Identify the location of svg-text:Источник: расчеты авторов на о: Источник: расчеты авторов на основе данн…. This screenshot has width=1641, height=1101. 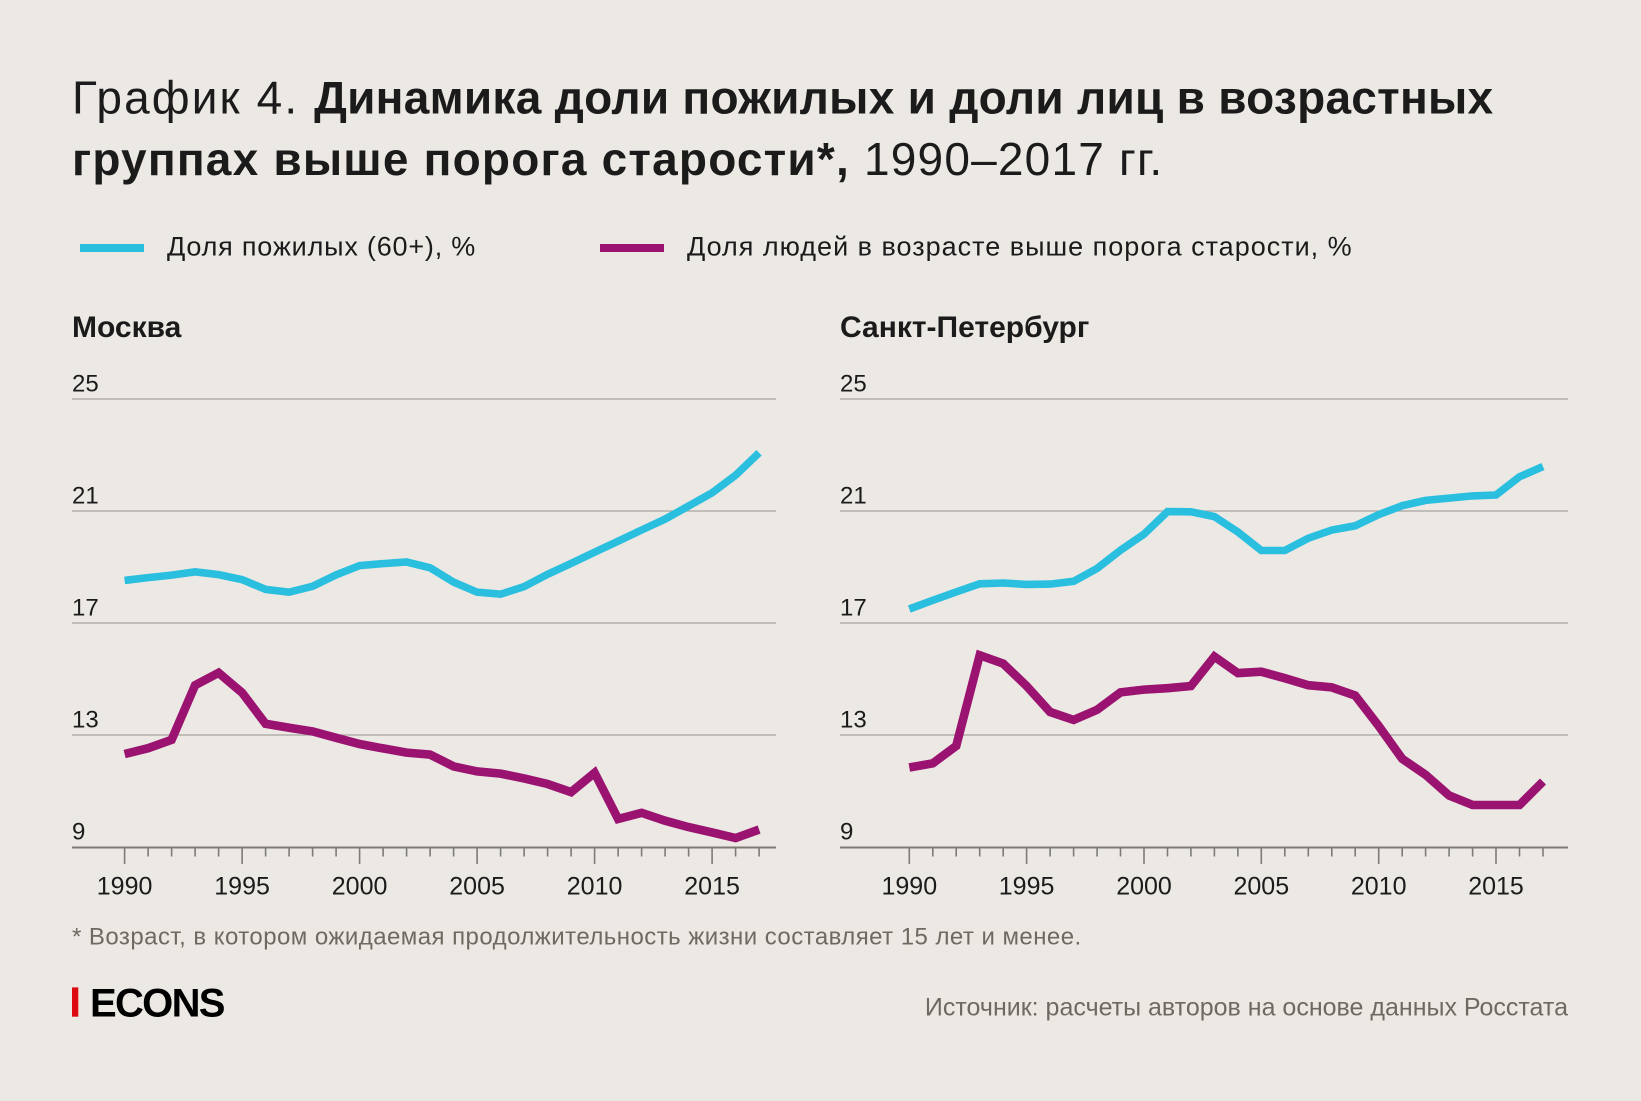
(1246, 1007).